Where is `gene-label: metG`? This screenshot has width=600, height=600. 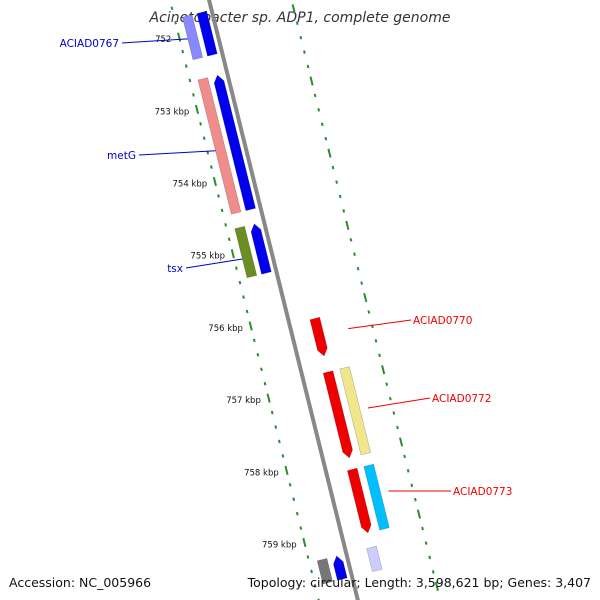 gene-label: metG is located at coordinates (121, 156).